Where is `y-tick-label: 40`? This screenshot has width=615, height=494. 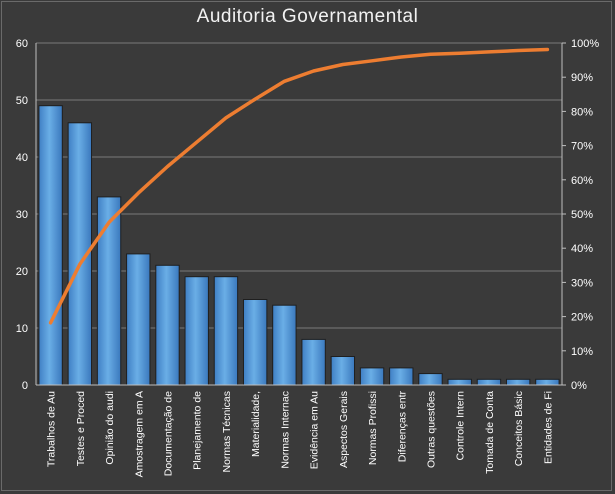 y-tick-label: 40 is located at coordinates (22, 158).